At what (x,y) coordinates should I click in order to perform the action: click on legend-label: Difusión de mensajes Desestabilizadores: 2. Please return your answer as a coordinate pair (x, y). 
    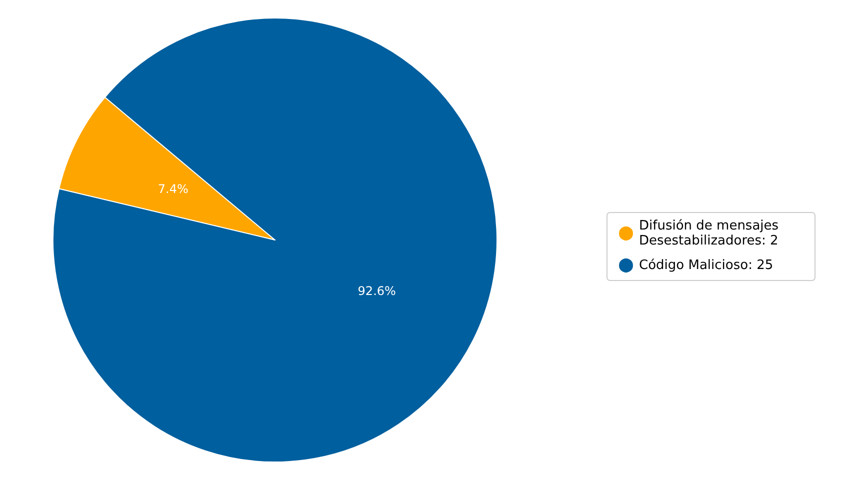
    Looking at the image, I should click on (711, 233).